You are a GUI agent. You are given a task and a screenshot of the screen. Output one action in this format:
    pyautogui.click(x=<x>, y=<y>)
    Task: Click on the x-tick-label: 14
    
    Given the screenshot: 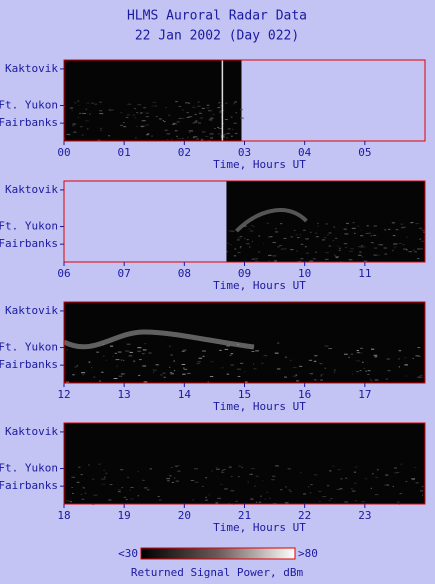 What is the action you would take?
    pyautogui.click(x=185, y=394)
    